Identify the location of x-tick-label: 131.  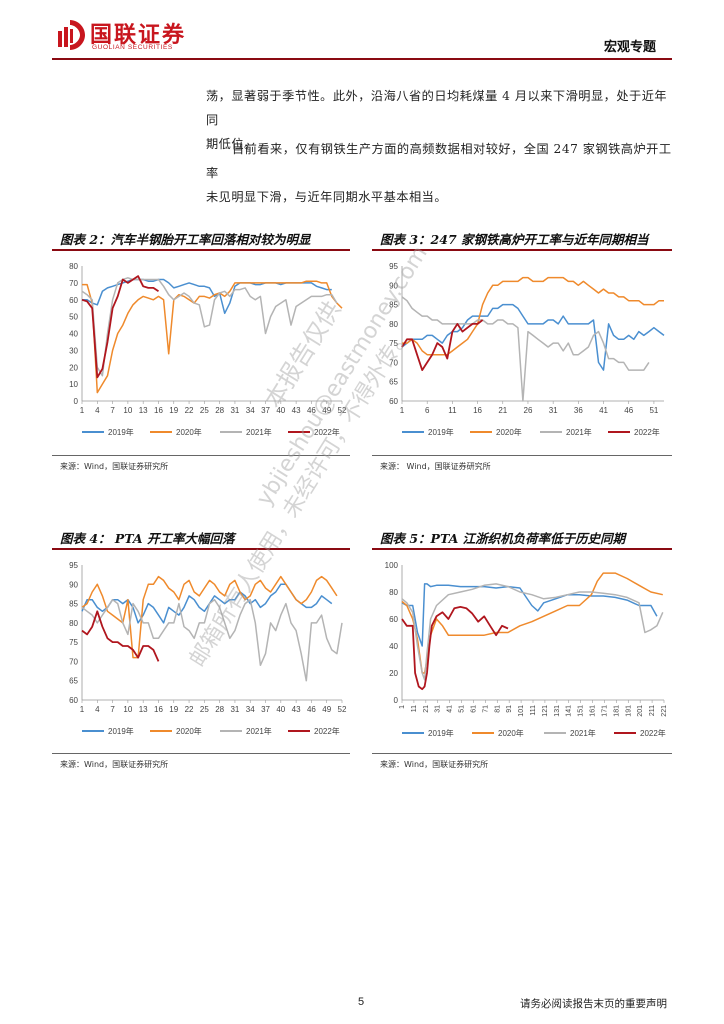
(557, 711).